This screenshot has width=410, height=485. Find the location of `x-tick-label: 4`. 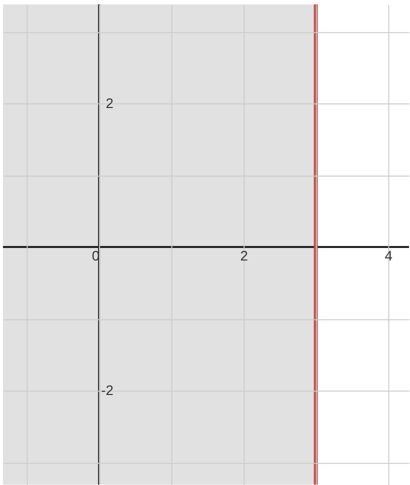

x-tick-label: 4 is located at coordinates (388, 255).